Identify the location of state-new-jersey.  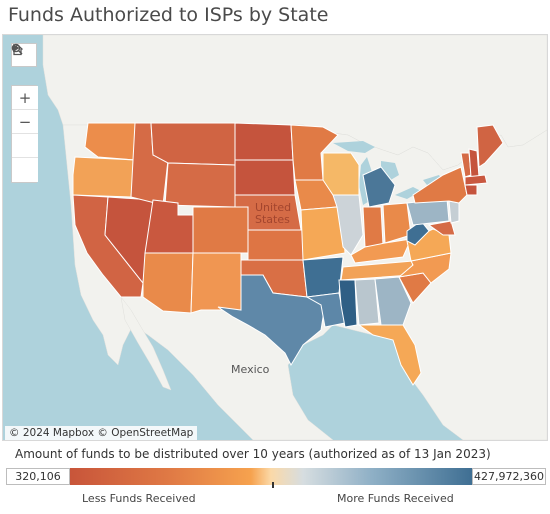
(454, 212).